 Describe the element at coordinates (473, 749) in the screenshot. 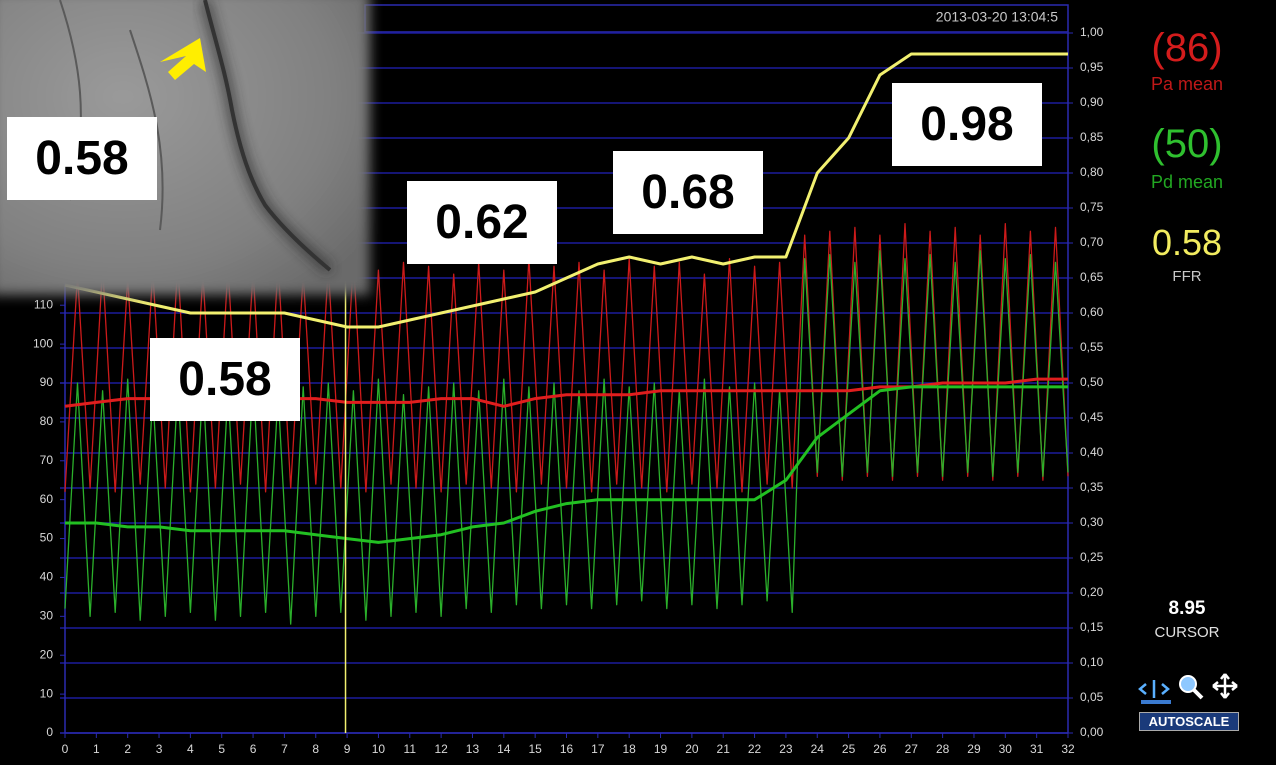

I see `x-tick-label: 13` at that location.